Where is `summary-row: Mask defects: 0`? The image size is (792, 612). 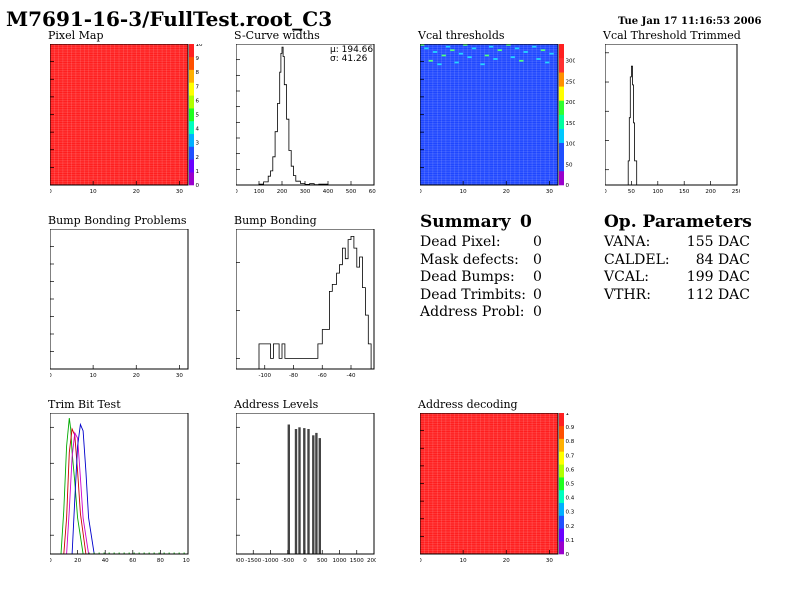
summary-row: Mask defects: 0 is located at coordinates (485, 261).